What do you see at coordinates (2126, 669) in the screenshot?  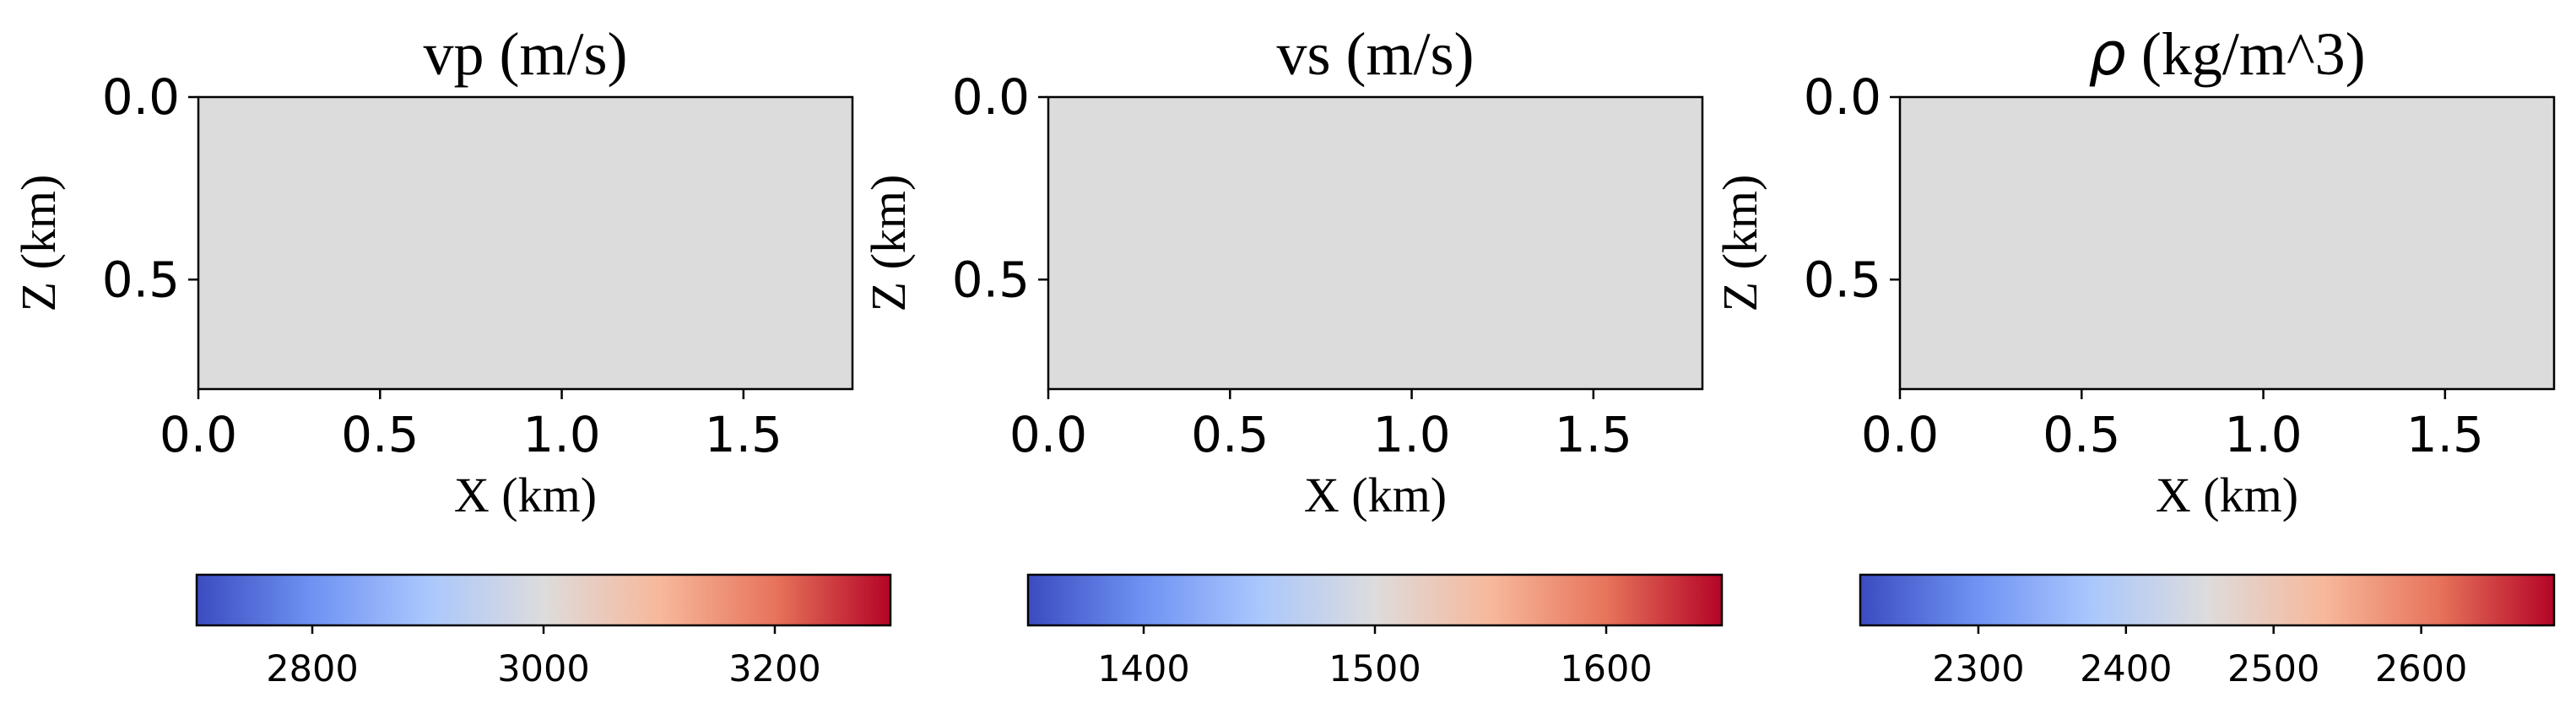 I see `colorbar-tick-label: 2400` at bounding box center [2126, 669].